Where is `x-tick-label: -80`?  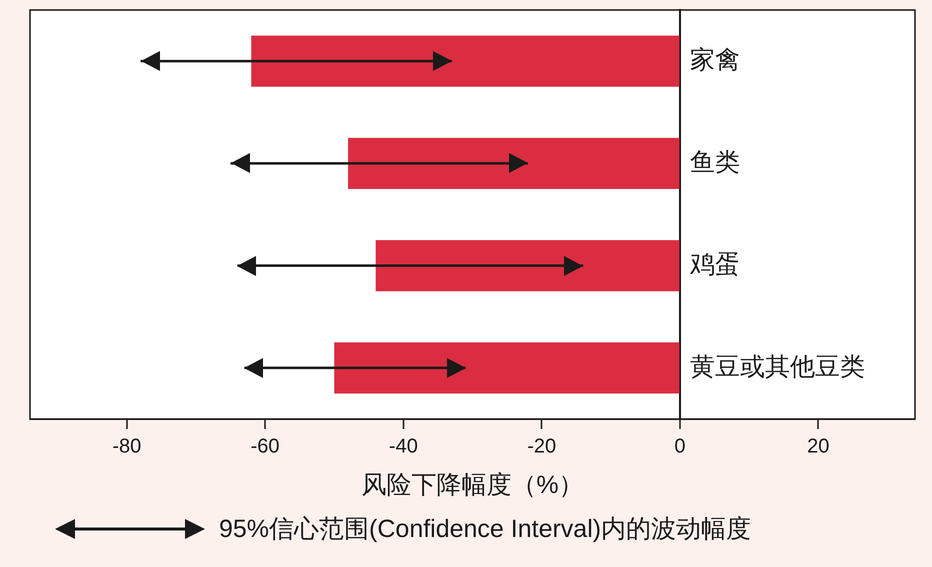 x-tick-label: -80 is located at coordinates (127, 447).